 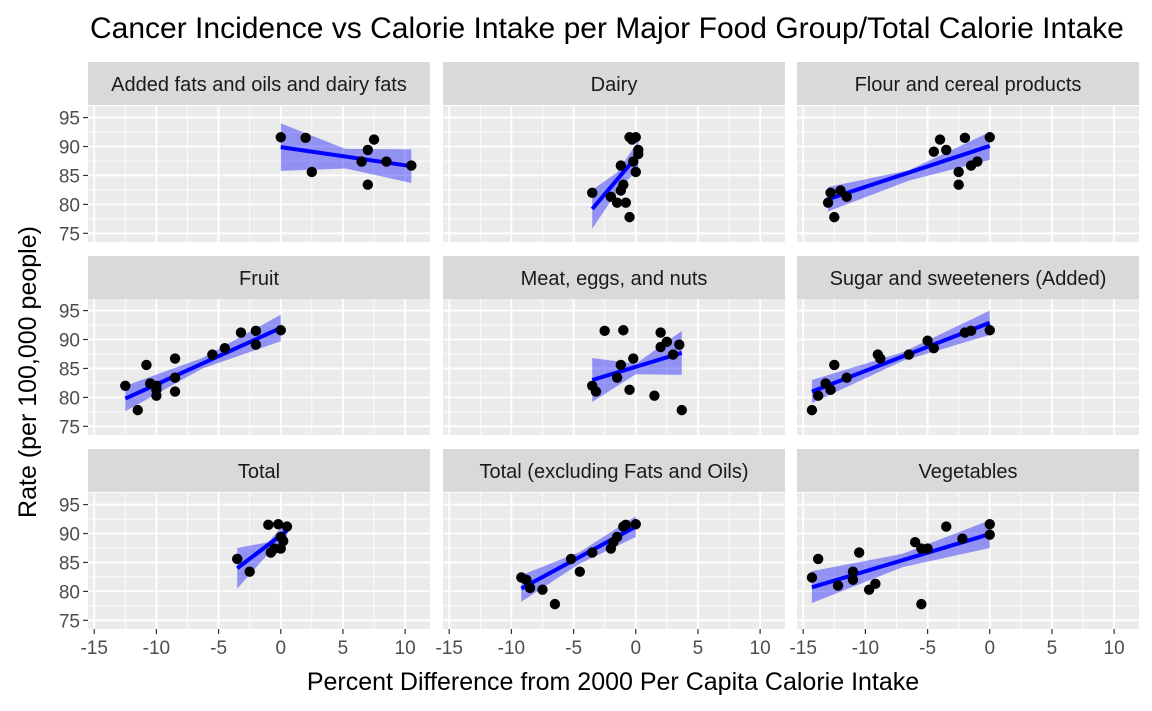 I want to click on facet-strip-label: Dairy, so click(x=614, y=85).